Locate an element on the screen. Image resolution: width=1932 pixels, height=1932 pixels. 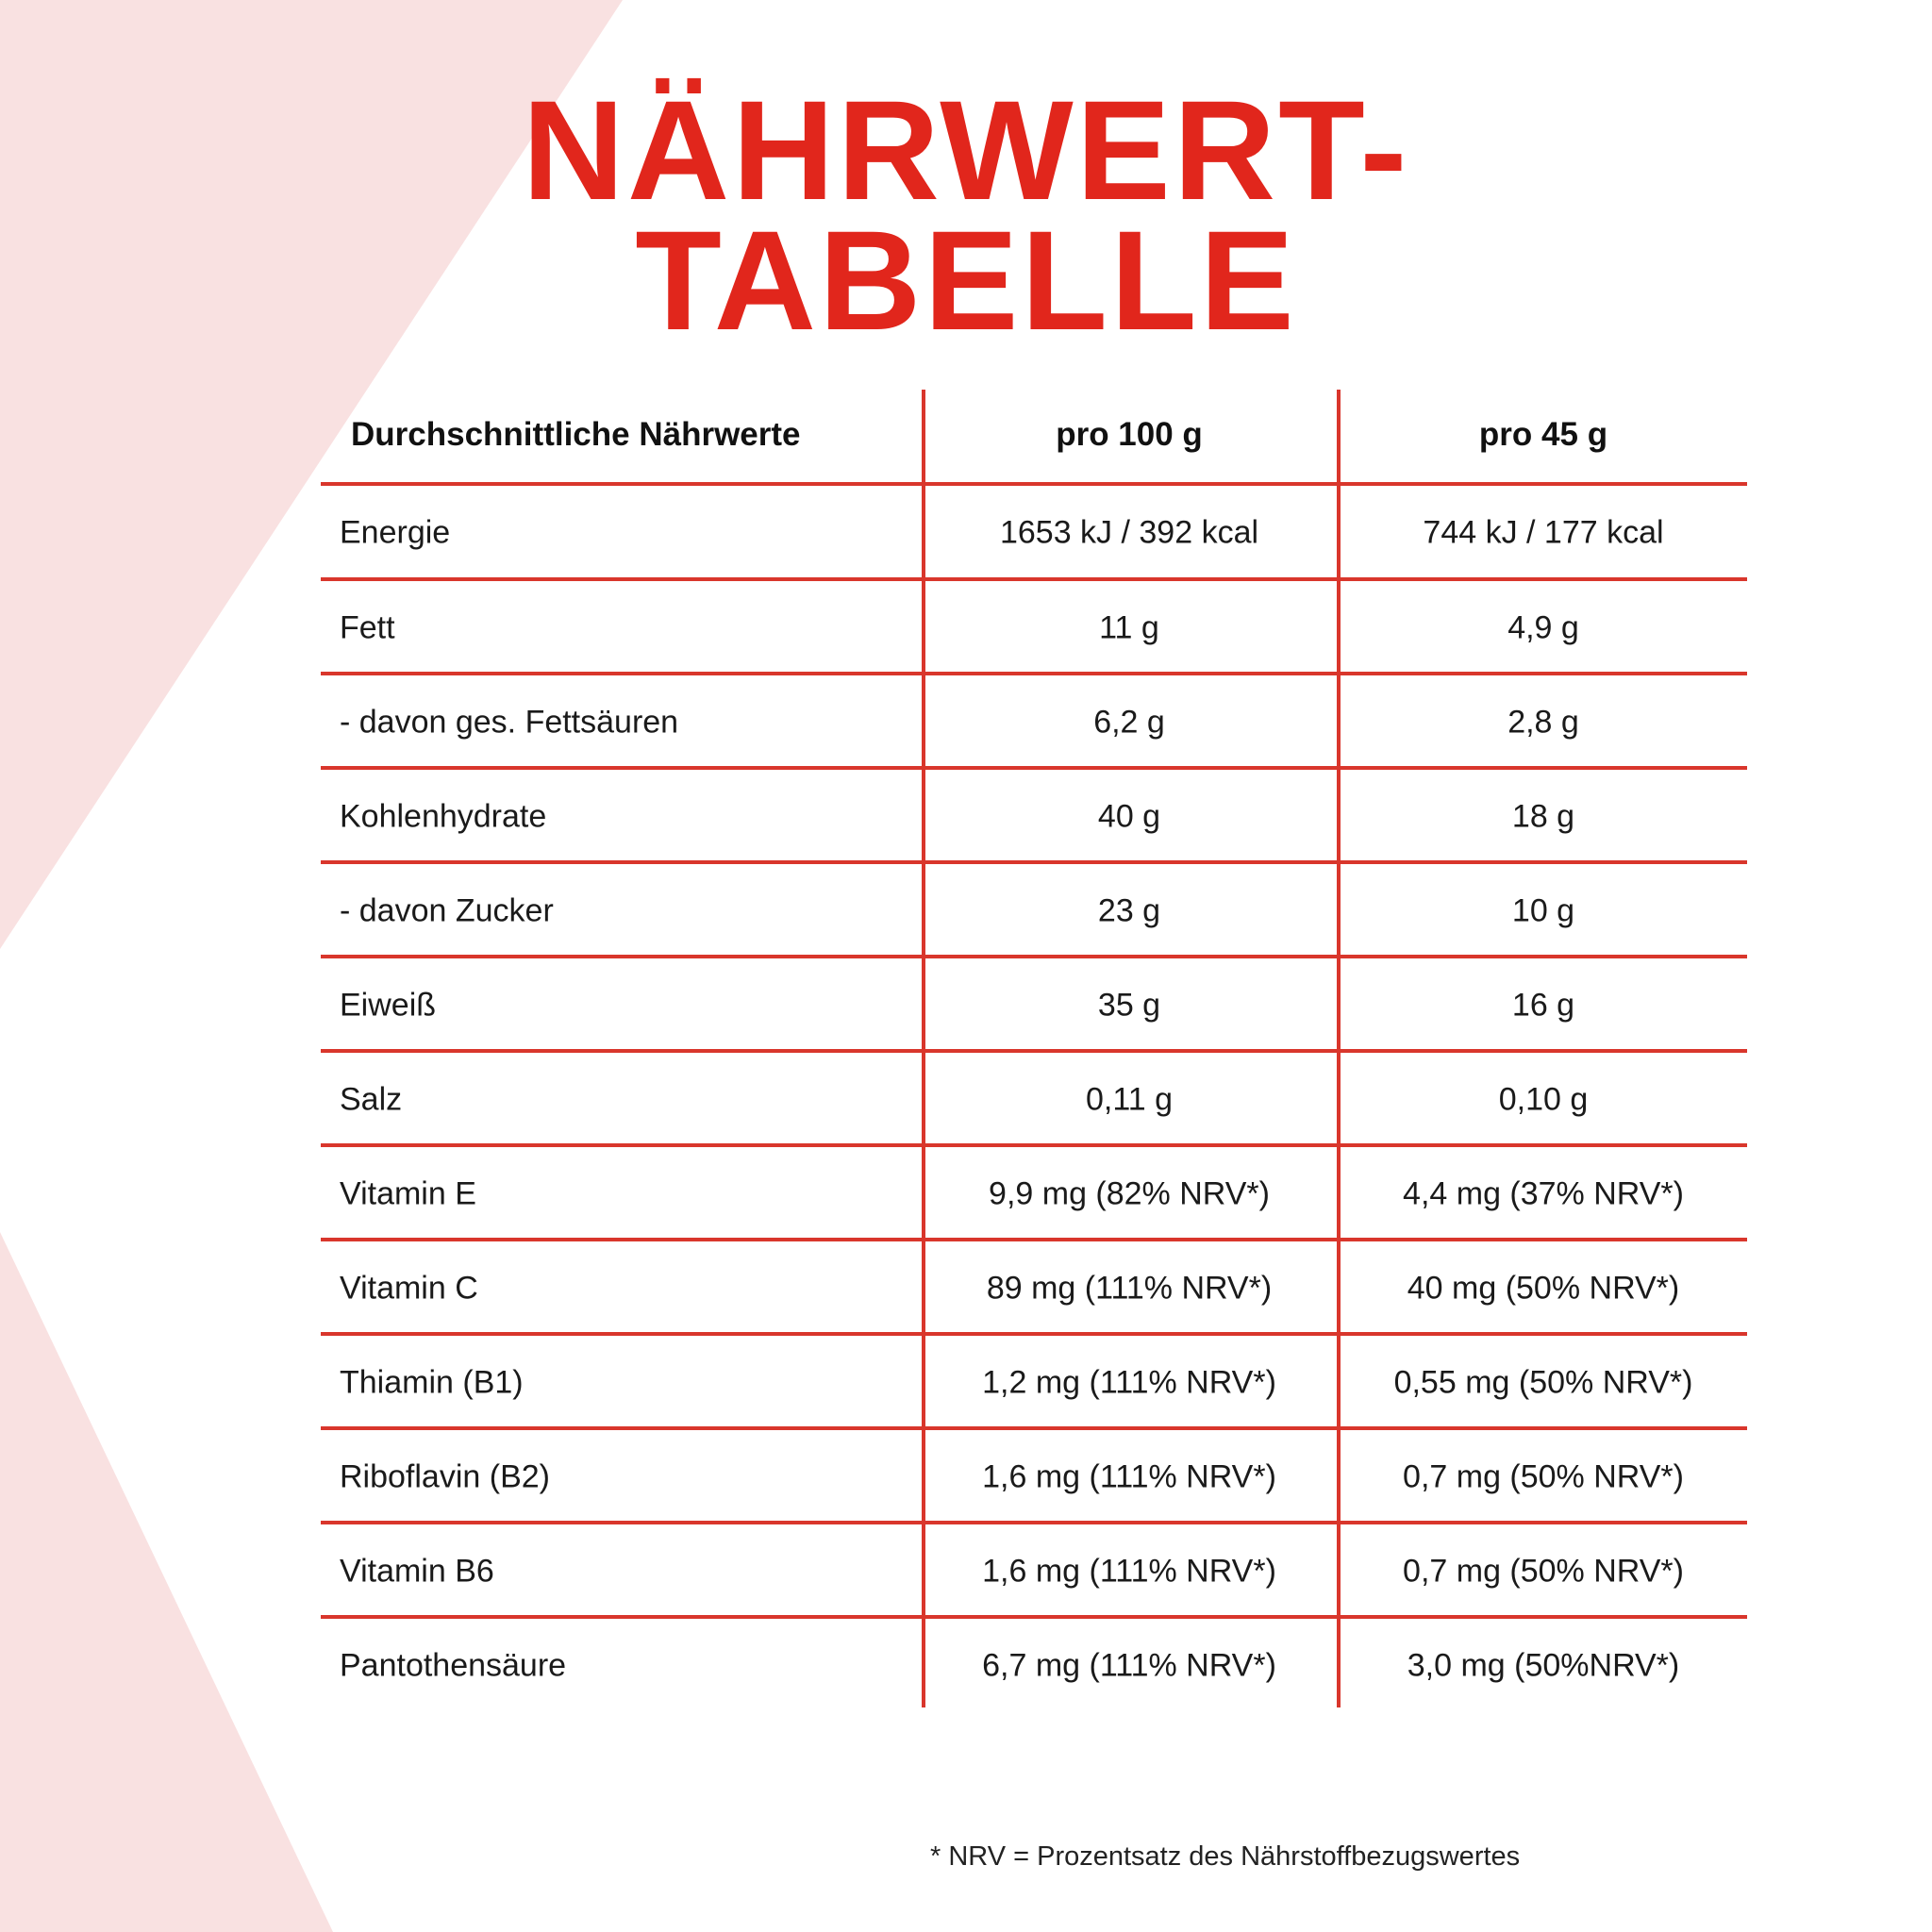
value-per-100g: 0,11 g is located at coordinates (1130, 1099).